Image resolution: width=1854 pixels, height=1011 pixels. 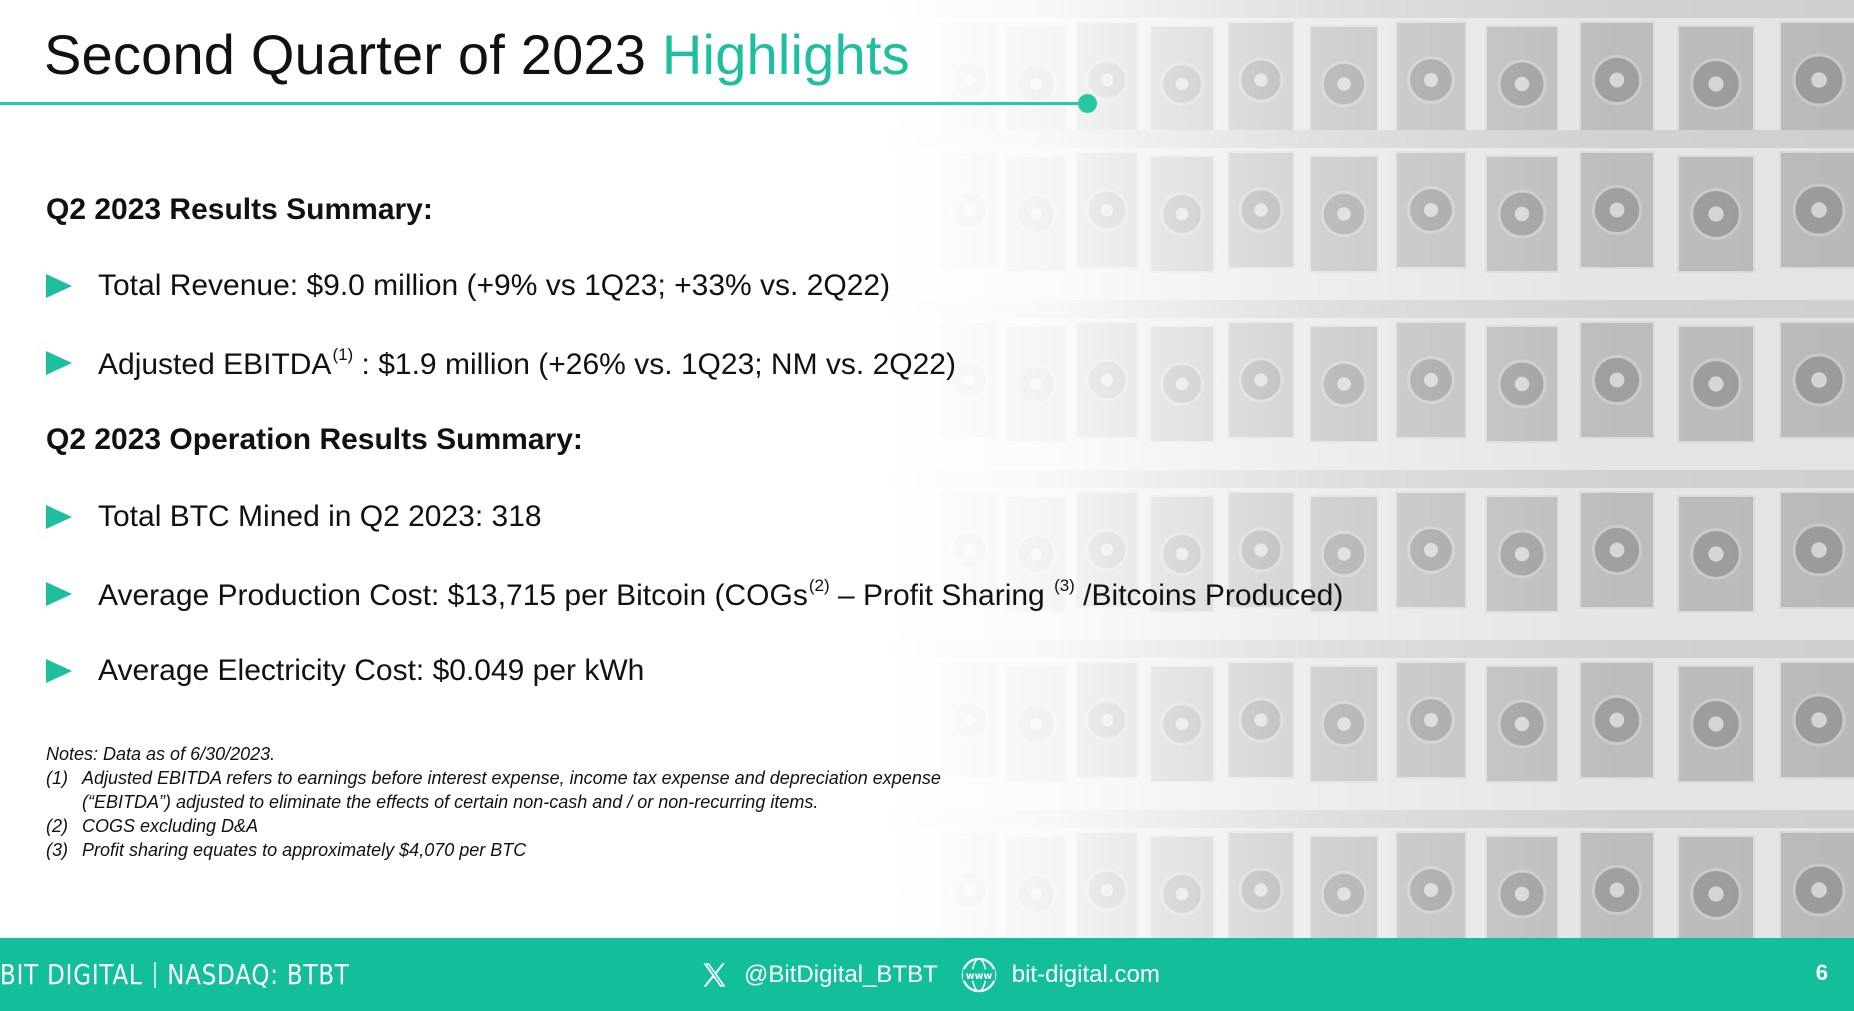 I want to click on x-logo-icon, so click(x=714, y=975).